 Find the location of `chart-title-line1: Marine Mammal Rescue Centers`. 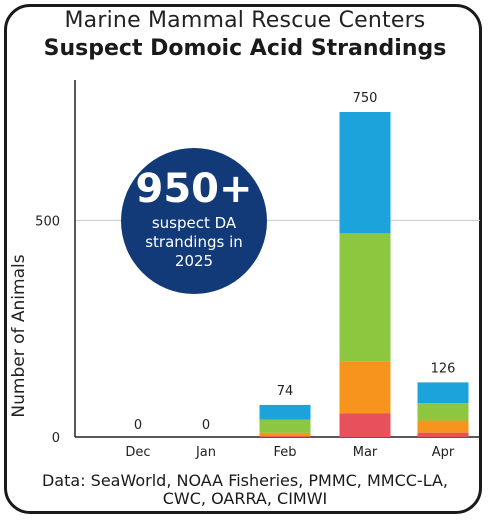

chart-title-line1: Marine Mammal Rescue Centers is located at coordinates (245, 20).